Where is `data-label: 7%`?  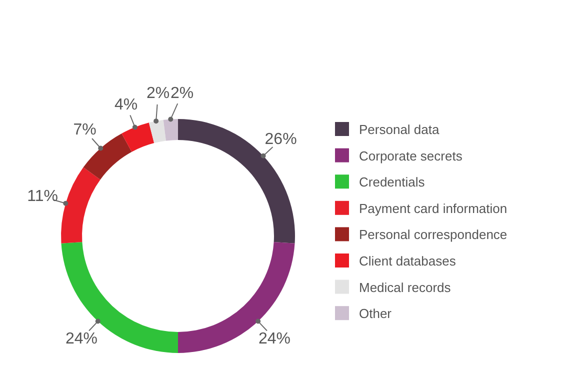 data-label: 7% is located at coordinates (84, 130).